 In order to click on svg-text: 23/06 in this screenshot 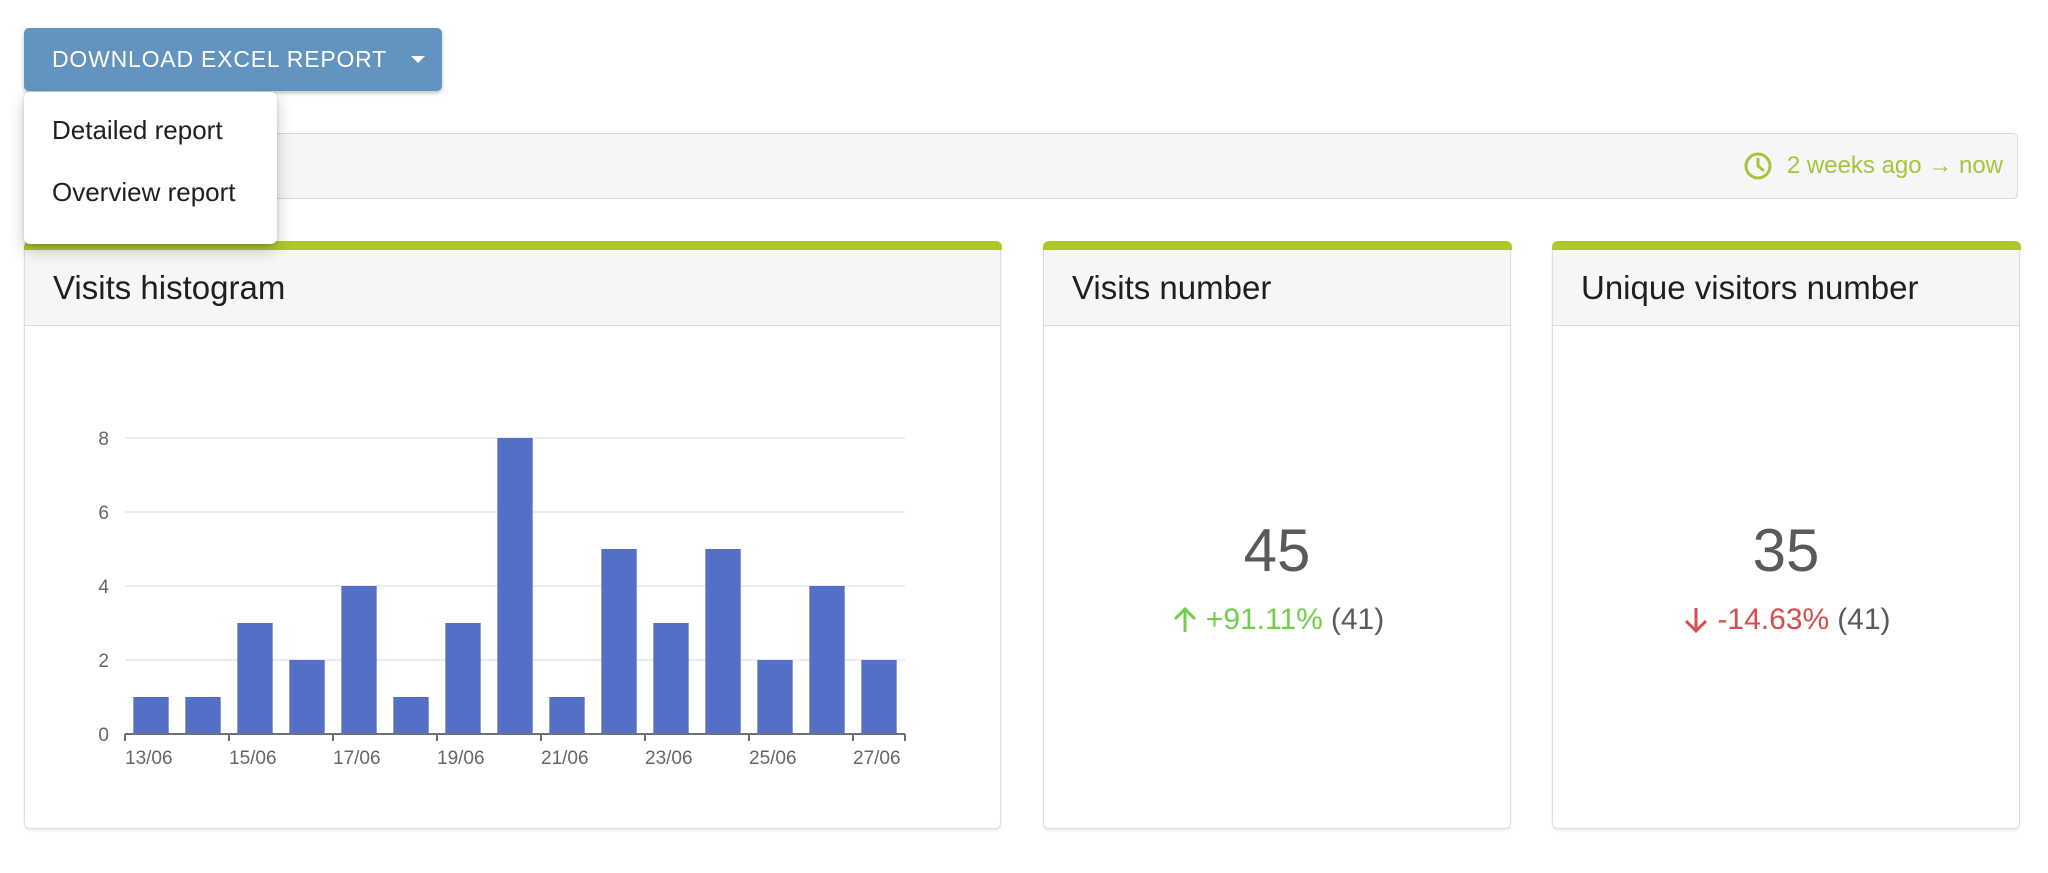, I will do `click(669, 758)`.